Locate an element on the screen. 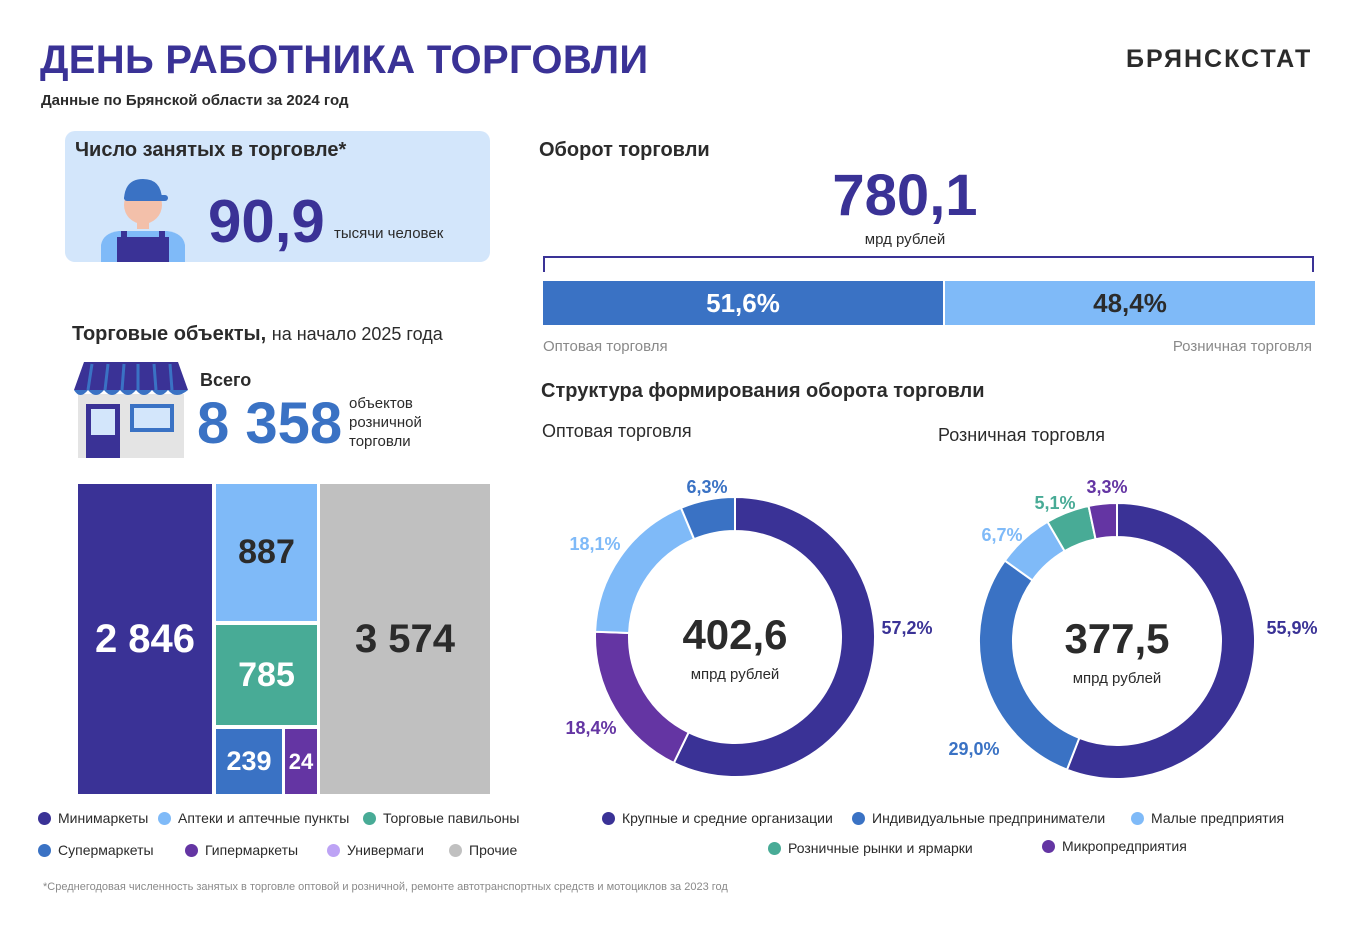  treemap-legend-item: Аптеки и аптечные пункты is located at coordinates (253, 818).